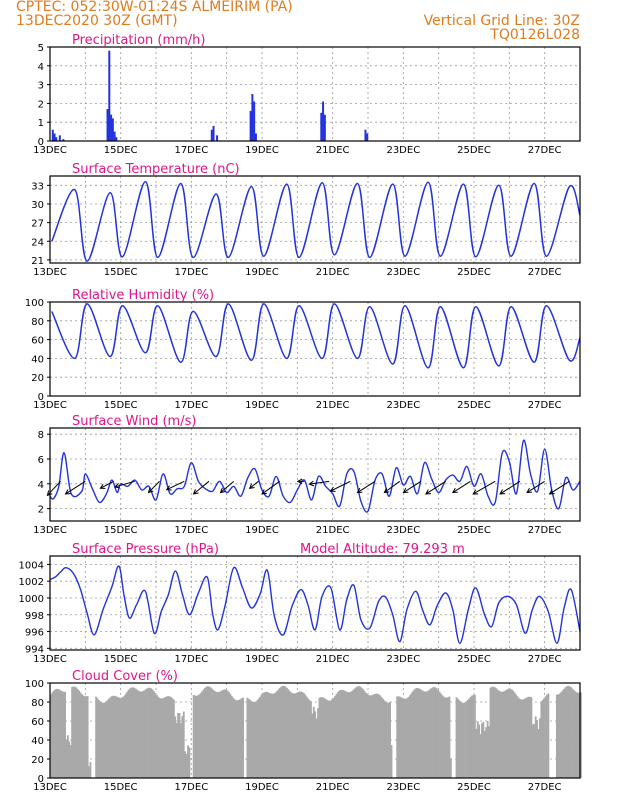 This screenshot has height=800, width=618. What do you see at coordinates (545, 787) in the screenshot?
I see `cloud-xtick-label: 27DEC` at bounding box center [545, 787].